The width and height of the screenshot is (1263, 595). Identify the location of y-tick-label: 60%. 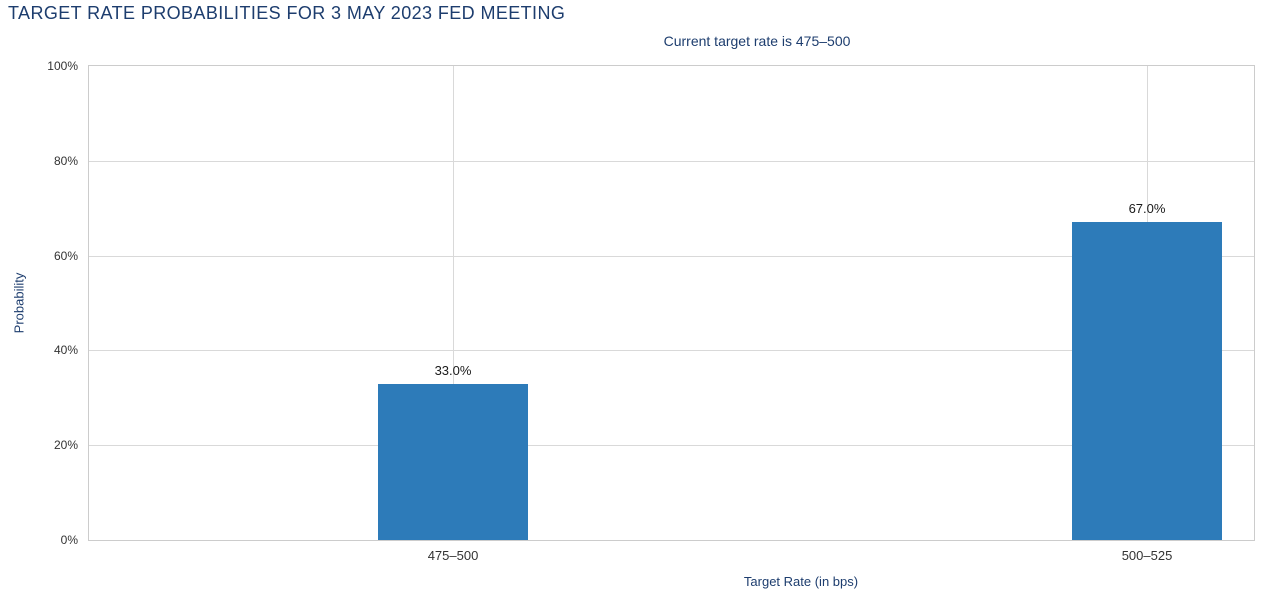
(65, 255).